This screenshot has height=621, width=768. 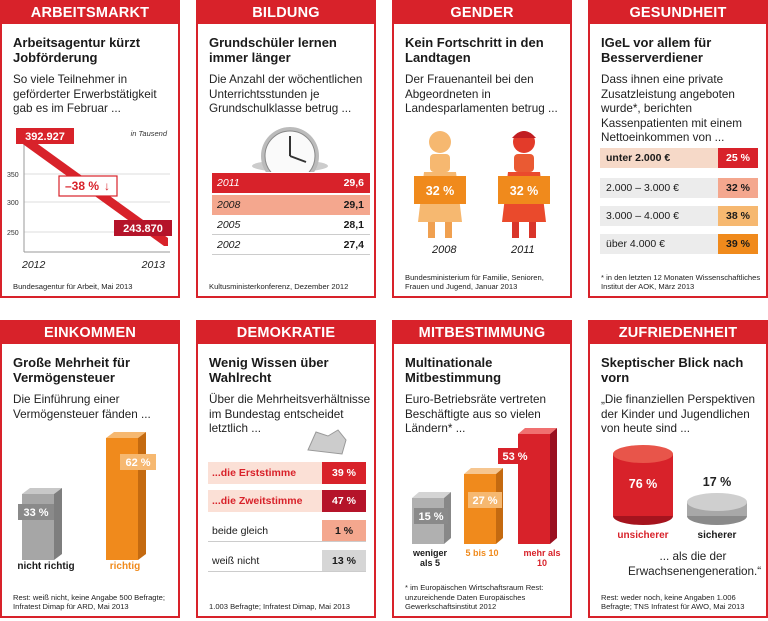 What do you see at coordinates (291, 225) in the screenshot?
I see `table-row: 2005 28,1` at bounding box center [291, 225].